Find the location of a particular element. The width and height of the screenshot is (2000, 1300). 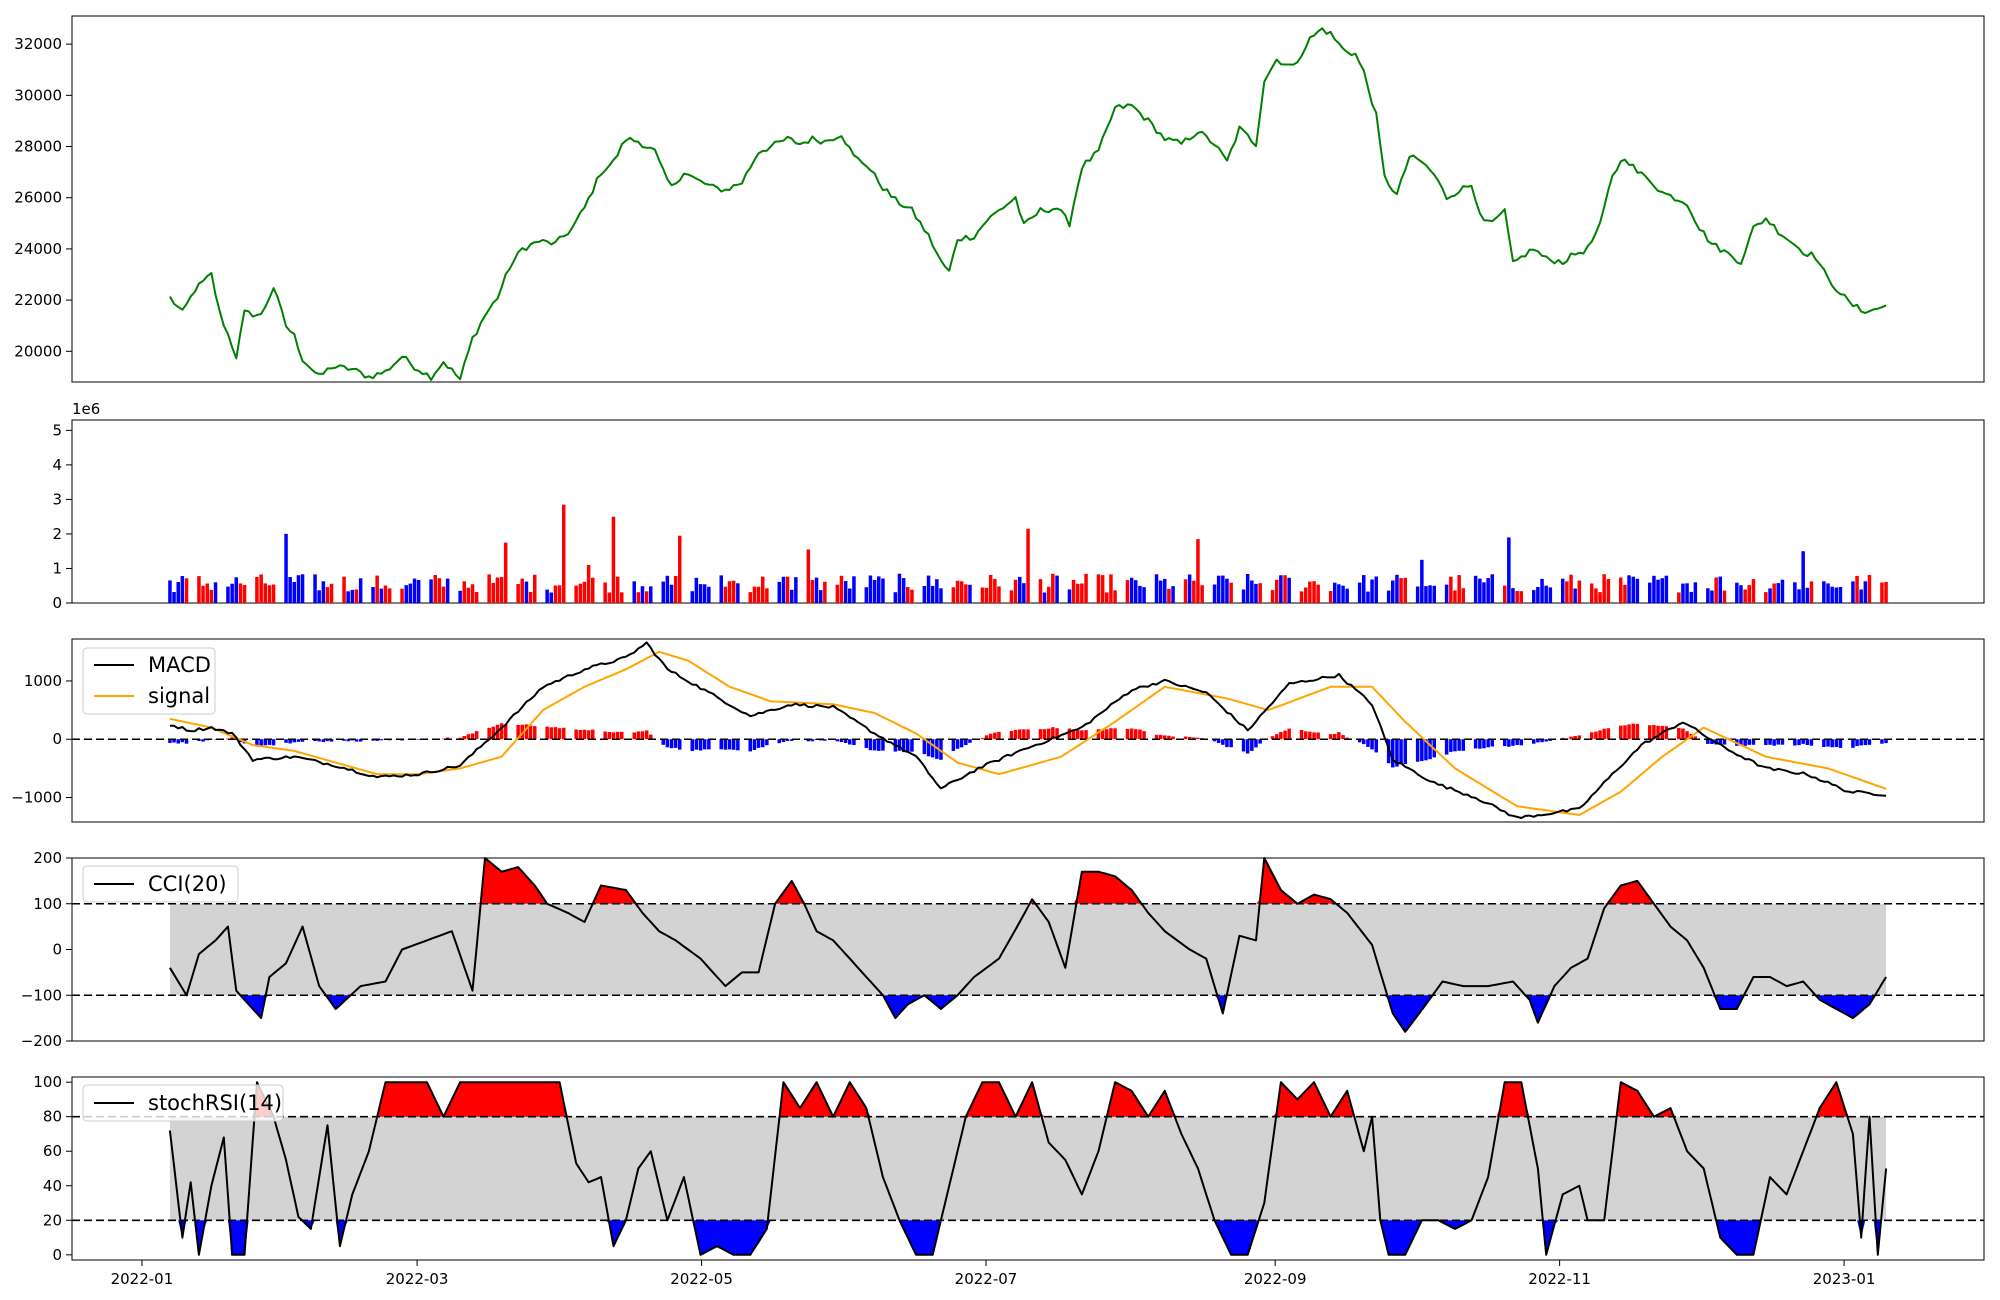

volume-ytick-label: 2 is located at coordinates (57, 534).